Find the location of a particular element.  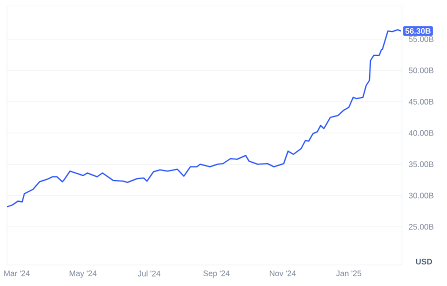

y-tick-label: 50.00B is located at coordinates (421, 71).